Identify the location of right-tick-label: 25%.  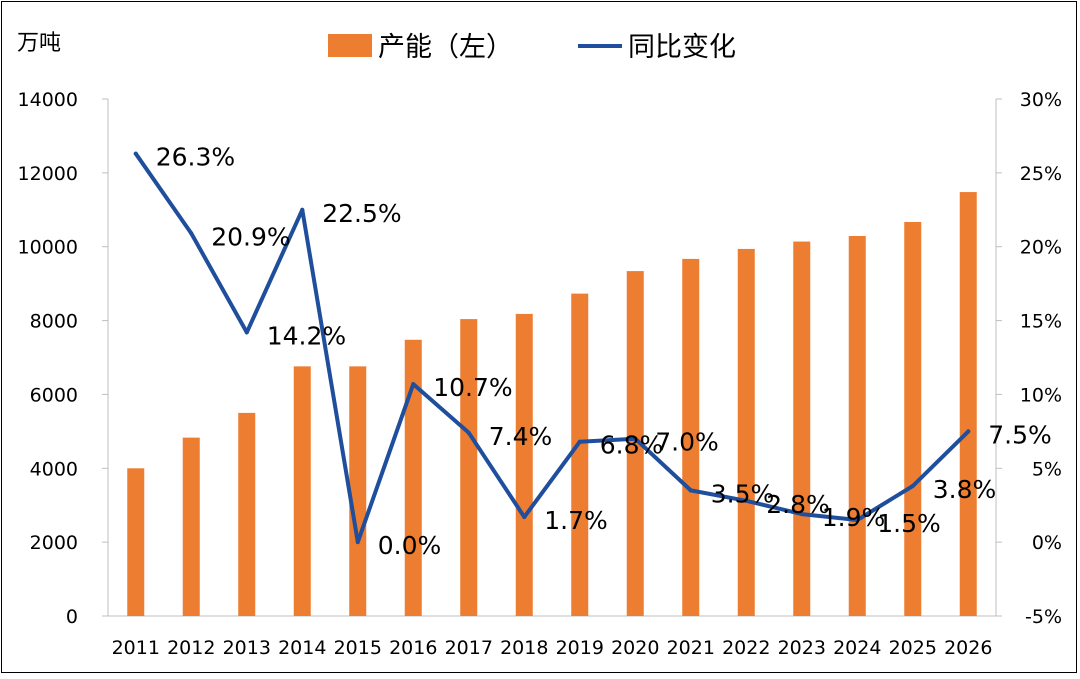
(1041, 174).